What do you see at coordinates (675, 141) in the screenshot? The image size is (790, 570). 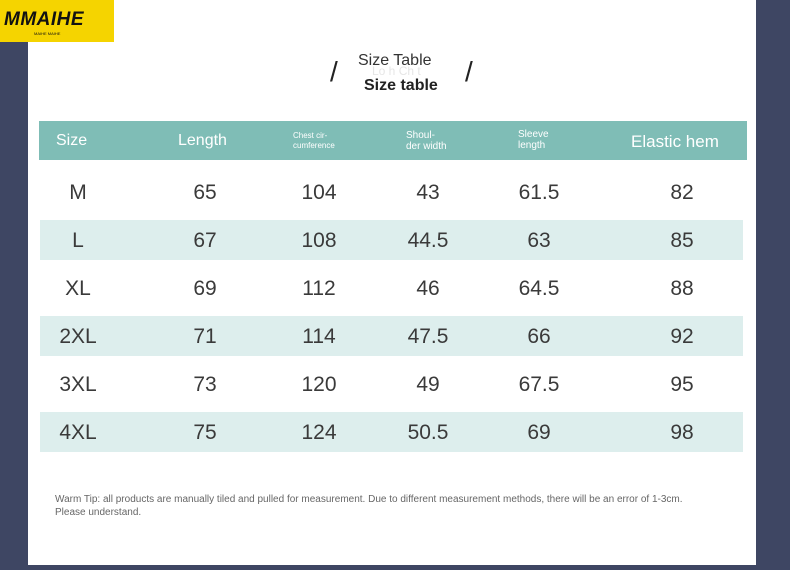 I see `header-elastic-hem: Elastic hem` at bounding box center [675, 141].